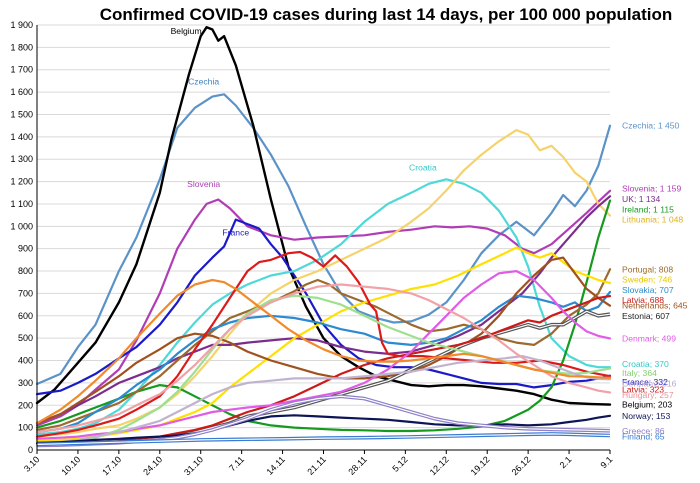  What do you see at coordinates (25, 293) in the screenshot?
I see `y-tick-label: 700` at bounding box center [25, 293].